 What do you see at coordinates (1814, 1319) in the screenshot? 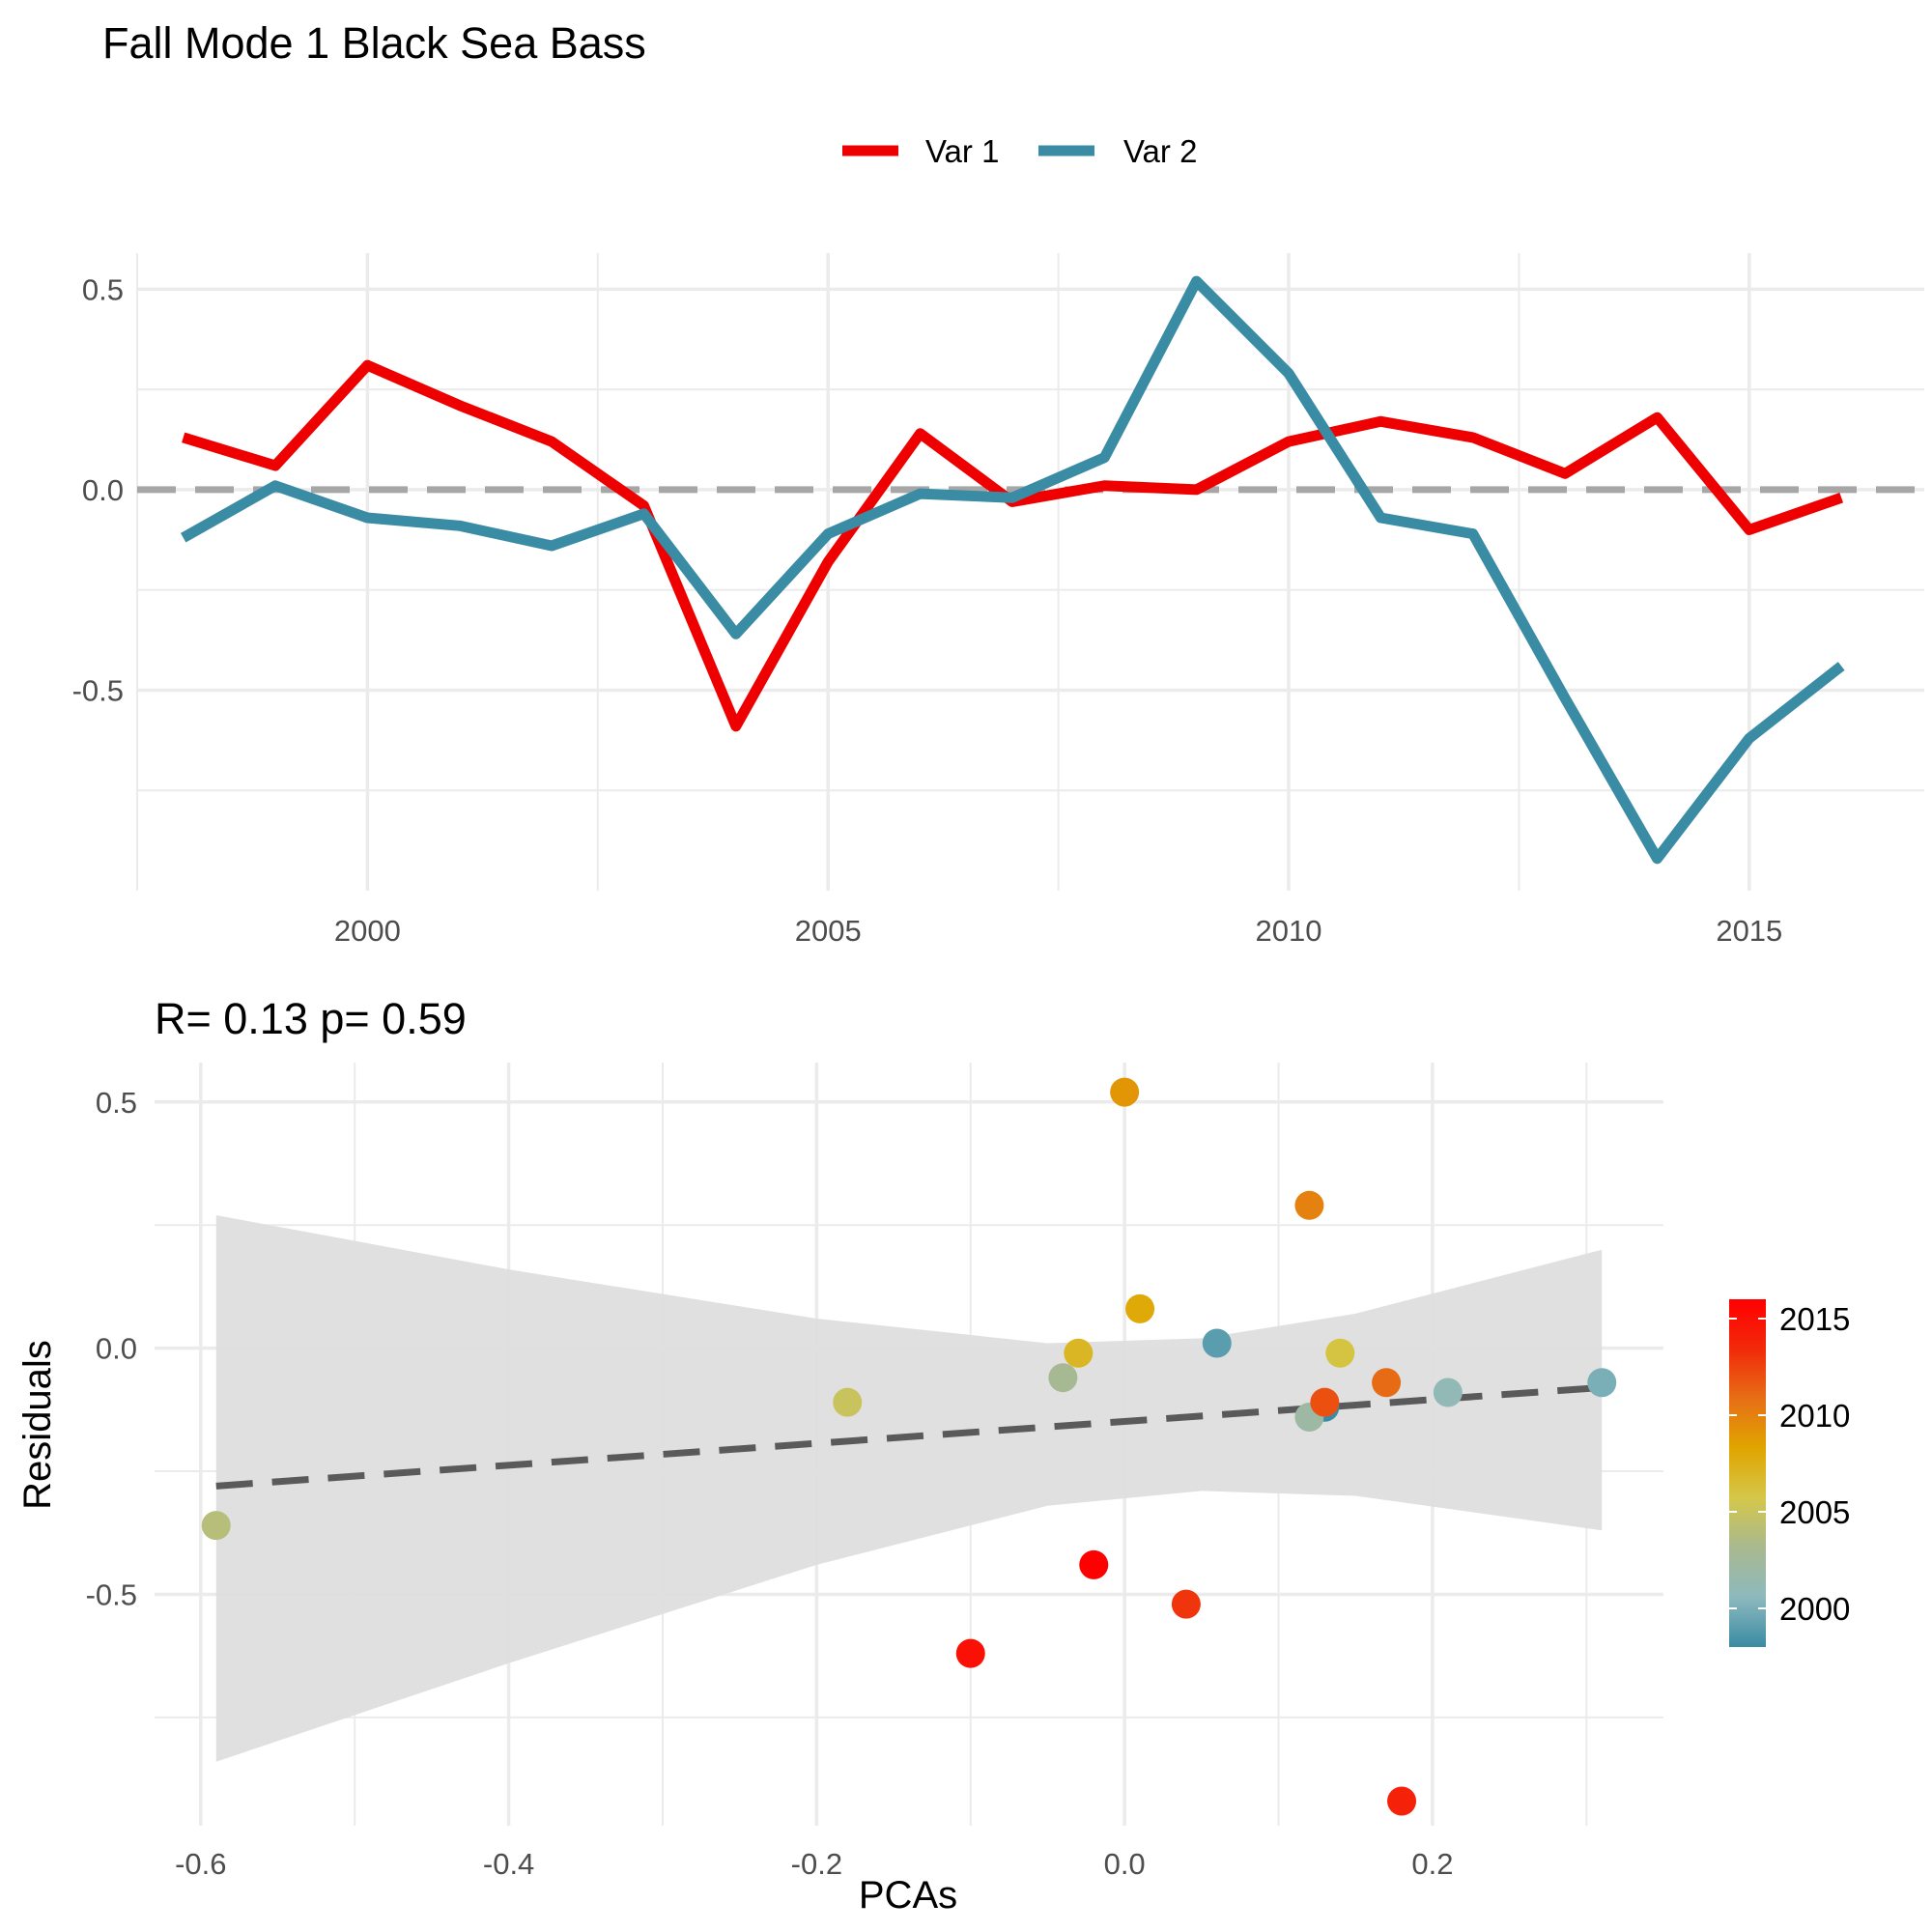
I see `colorbar-tick-label: 2015` at bounding box center [1814, 1319].